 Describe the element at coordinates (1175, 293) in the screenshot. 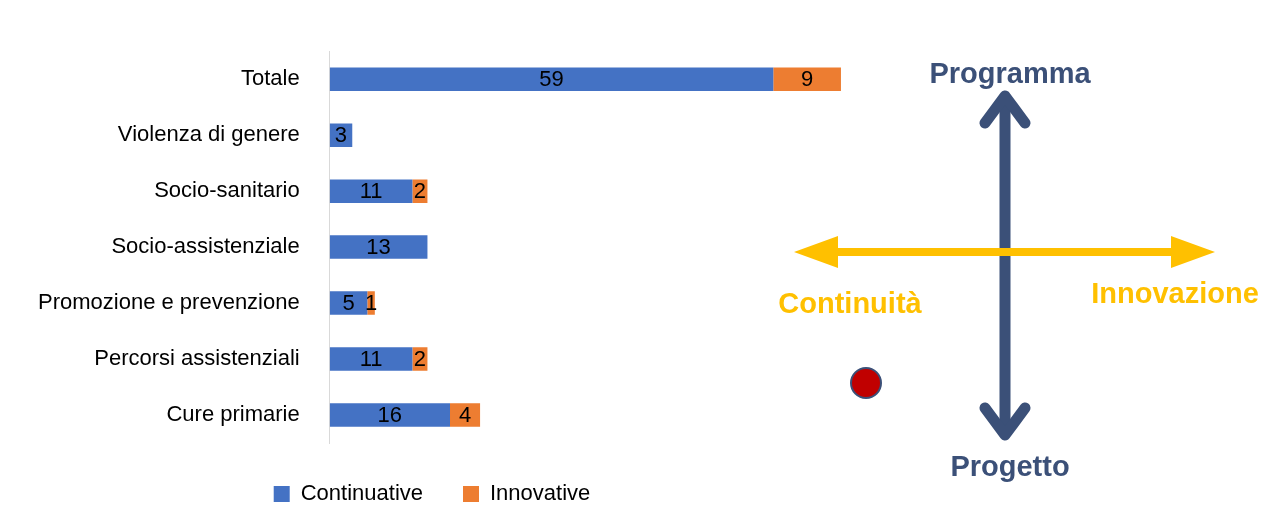

I see `text: Innovazione` at that location.